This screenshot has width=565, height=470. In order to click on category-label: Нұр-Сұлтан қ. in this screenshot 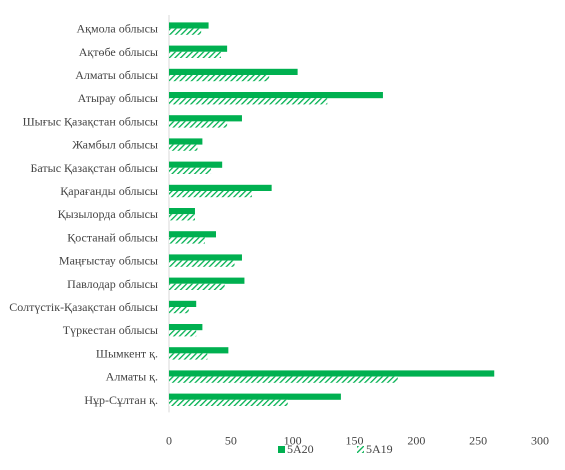, I will do `click(121, 400)`.